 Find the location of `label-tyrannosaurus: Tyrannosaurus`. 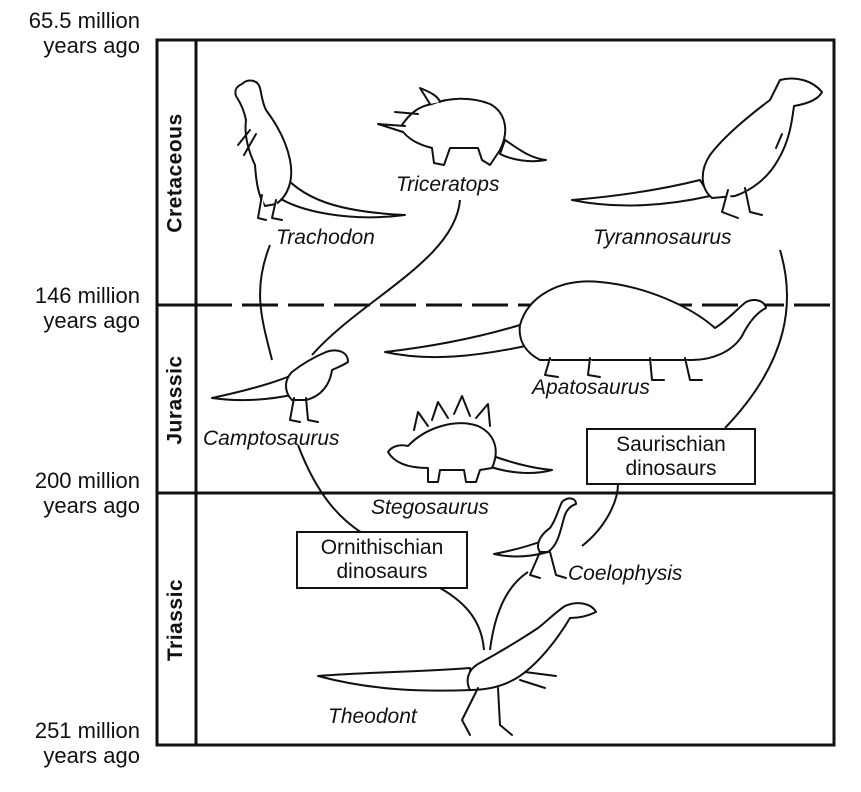

label-tyrannosaurus: Tyrannosaurus is located at coordinates (662, 237).